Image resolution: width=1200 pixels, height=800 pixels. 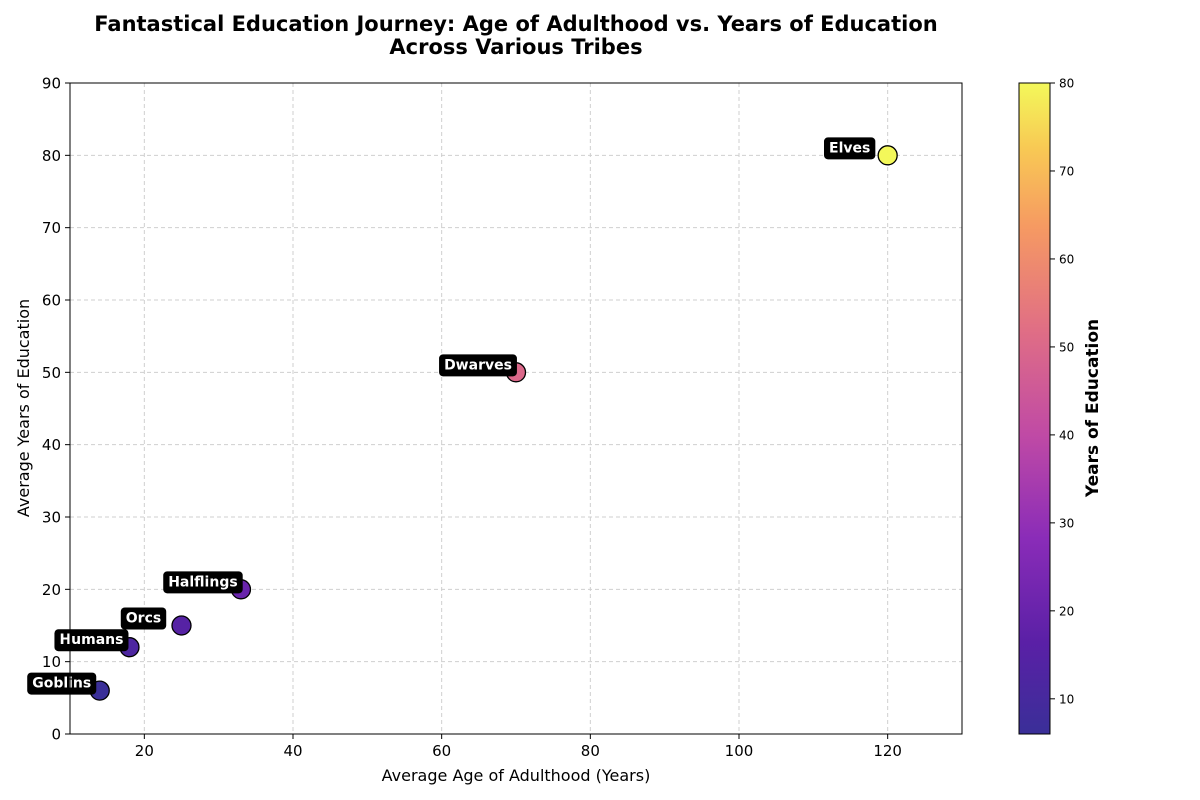 What do you see at coordinates (51, 301) in the screenshot?
I see `y-tick-label: 60` at bounding box center [51, 301].